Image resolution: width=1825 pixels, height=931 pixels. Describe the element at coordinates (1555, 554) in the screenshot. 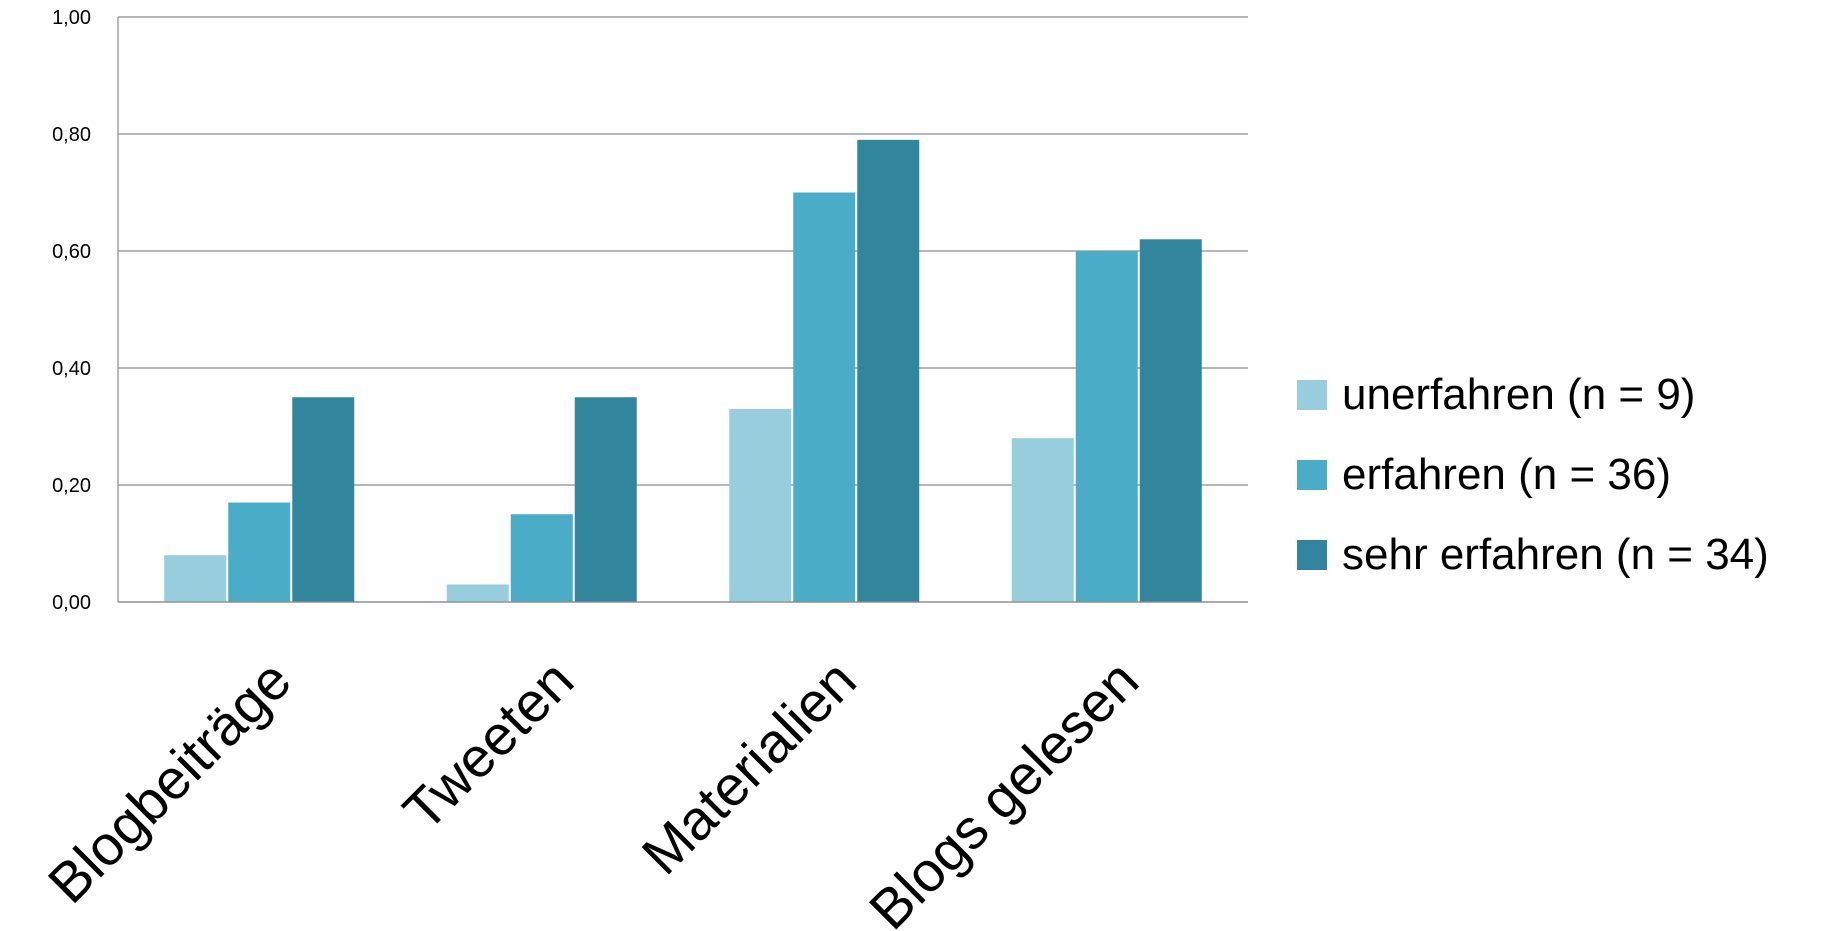

I see `legend-label: sehr erfahren (n = 34)` at that location.